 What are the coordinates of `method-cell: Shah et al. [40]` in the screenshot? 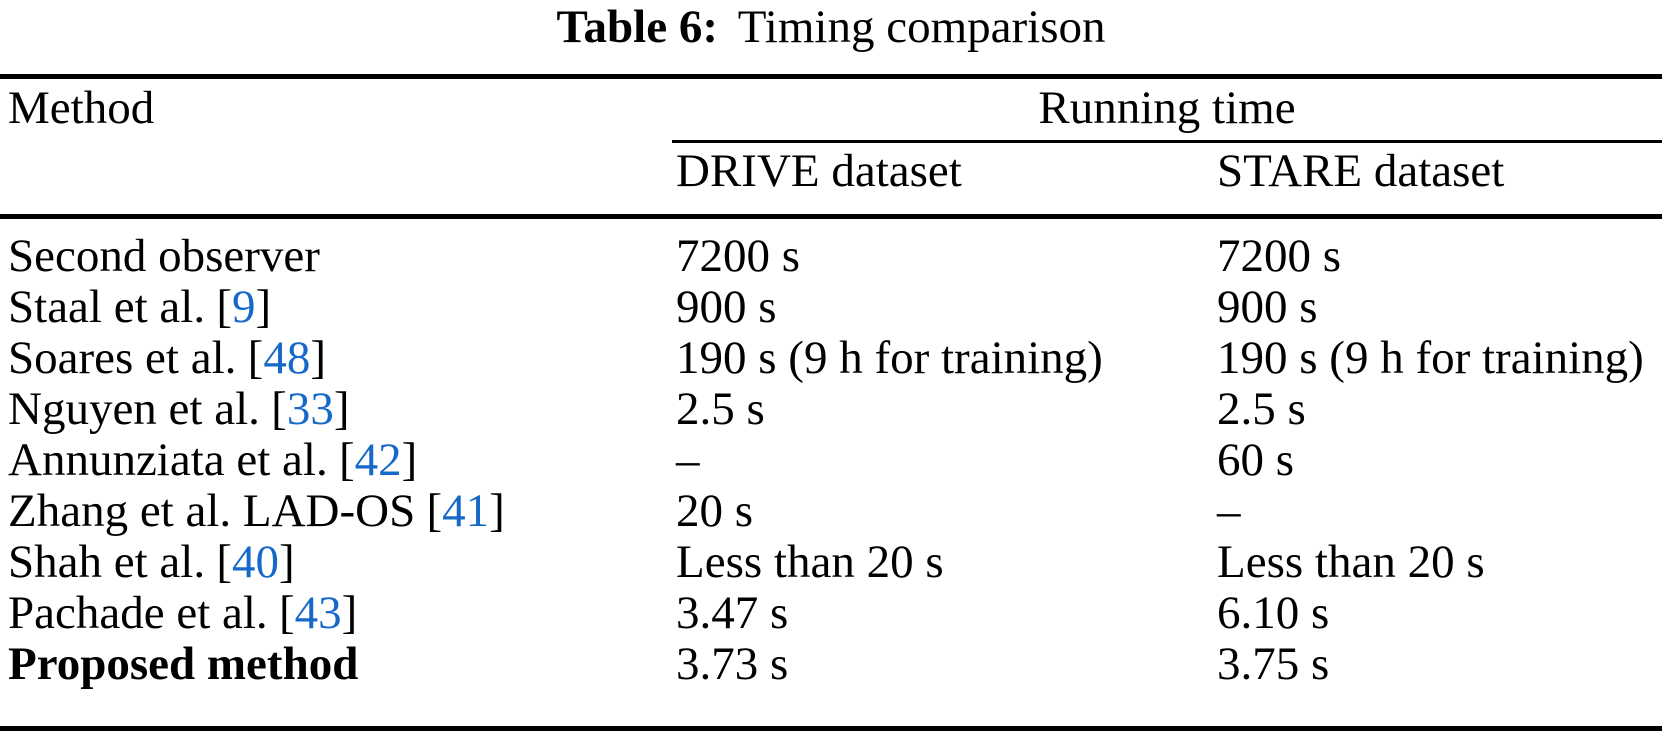 It's located at (338, 562).